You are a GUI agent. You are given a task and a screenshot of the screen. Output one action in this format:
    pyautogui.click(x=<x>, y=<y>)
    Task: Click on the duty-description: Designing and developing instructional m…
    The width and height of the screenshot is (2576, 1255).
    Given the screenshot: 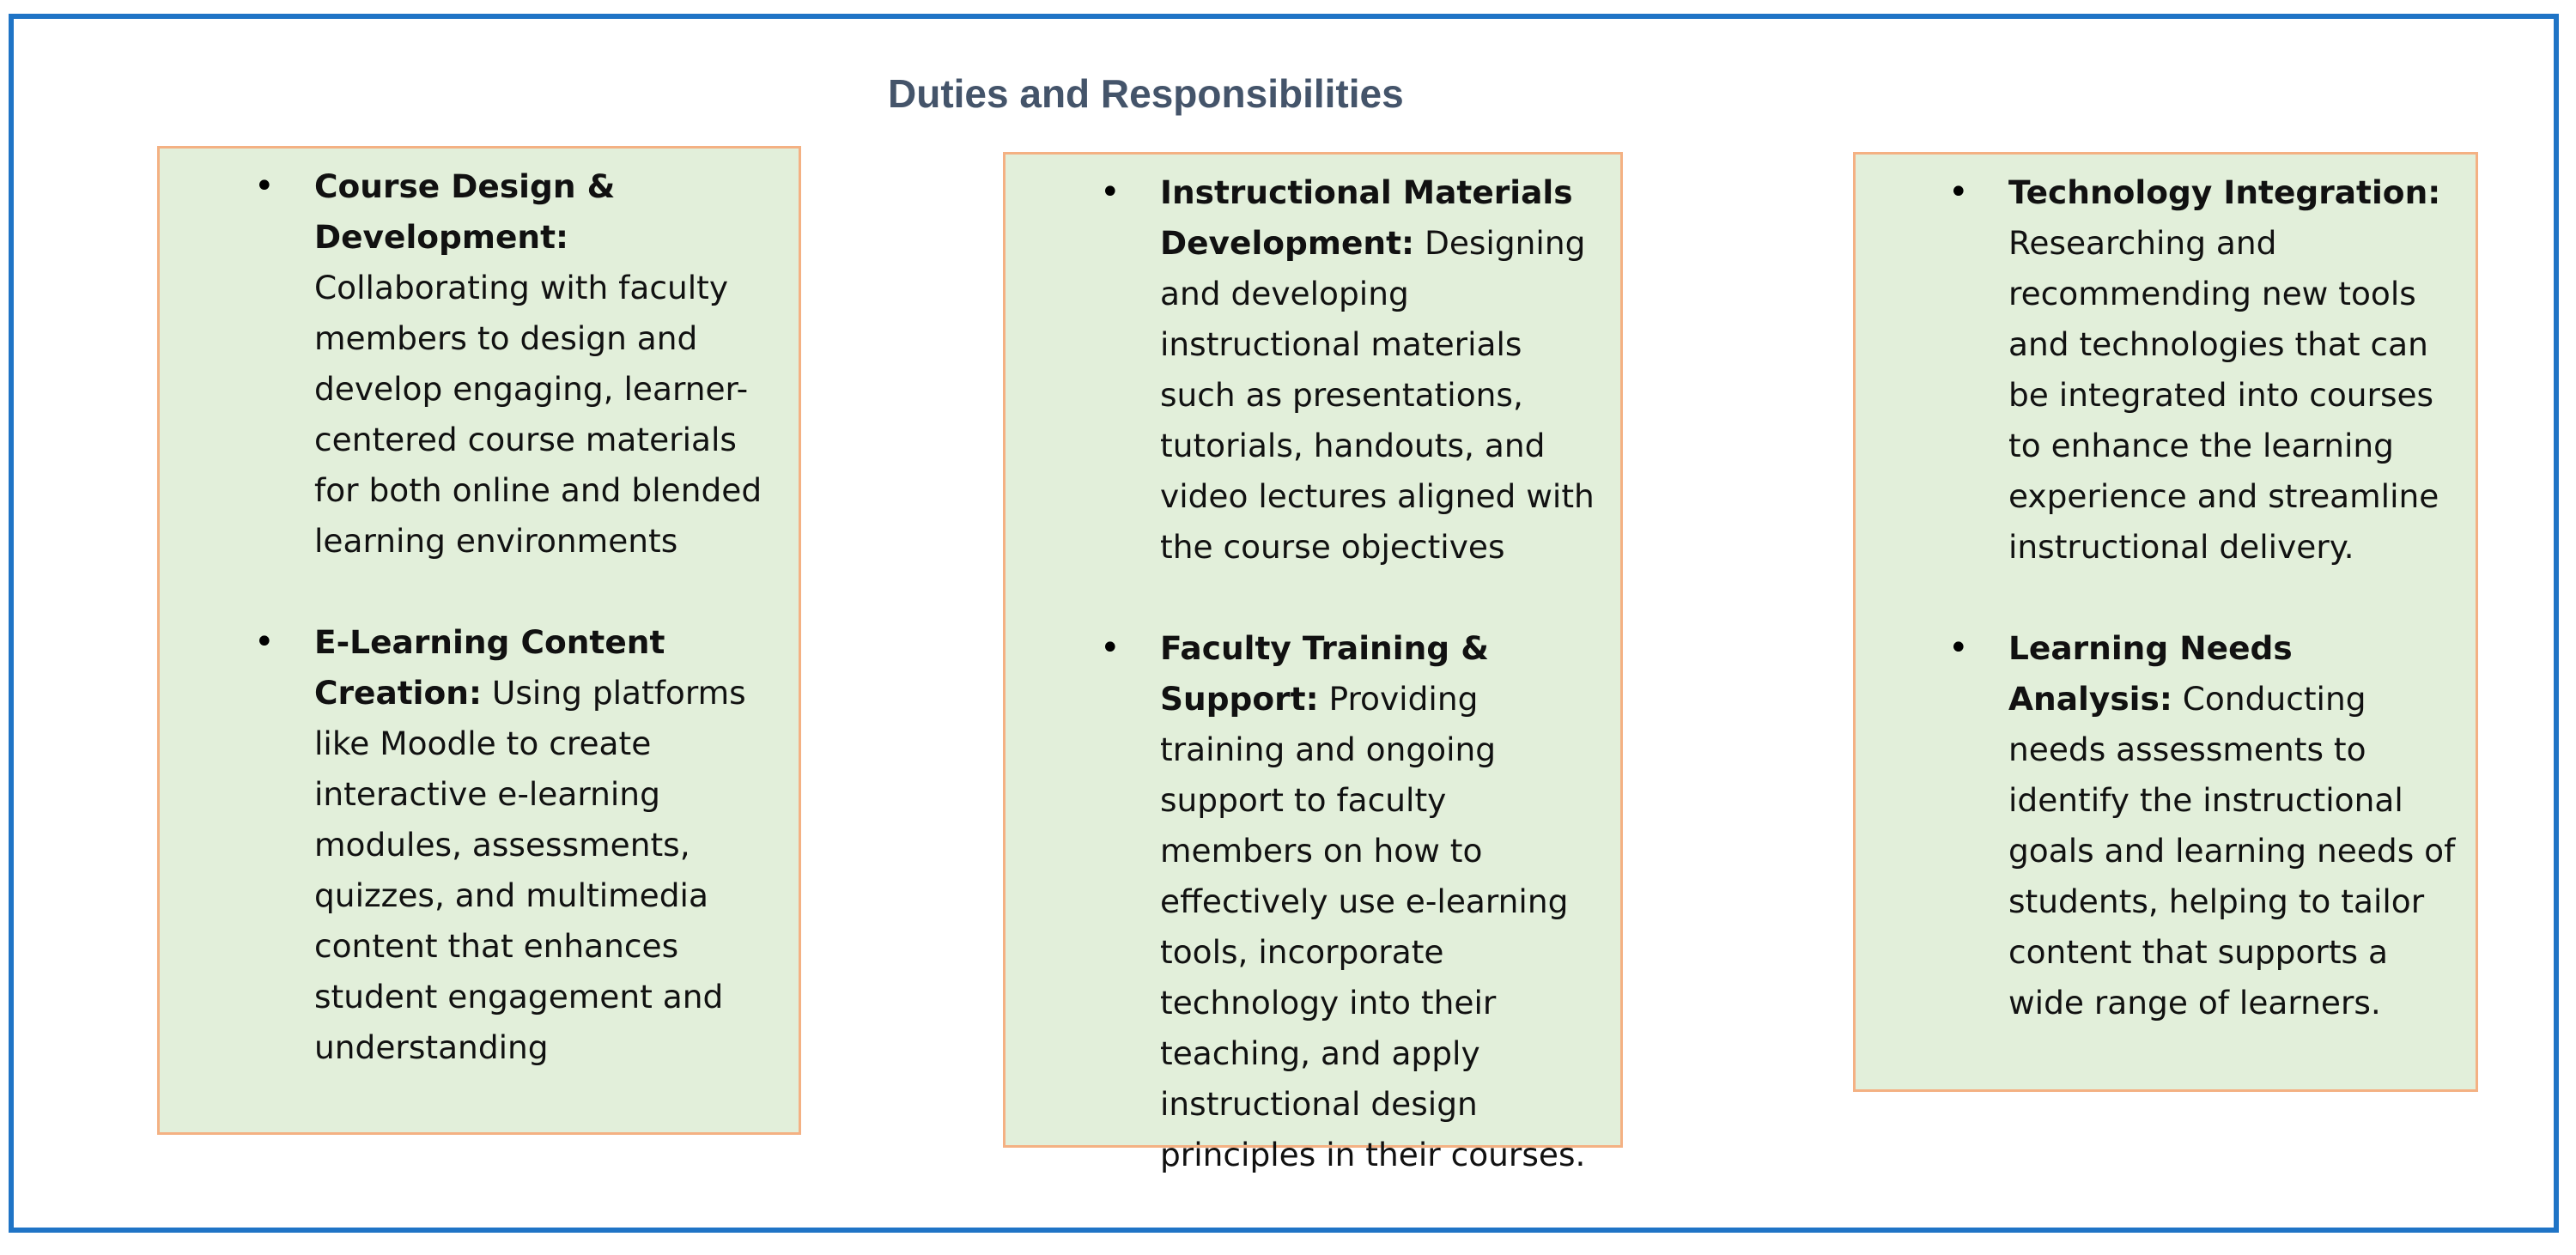 What is the action you would take?
    pyautogui.click(x=1378, y=395)
    